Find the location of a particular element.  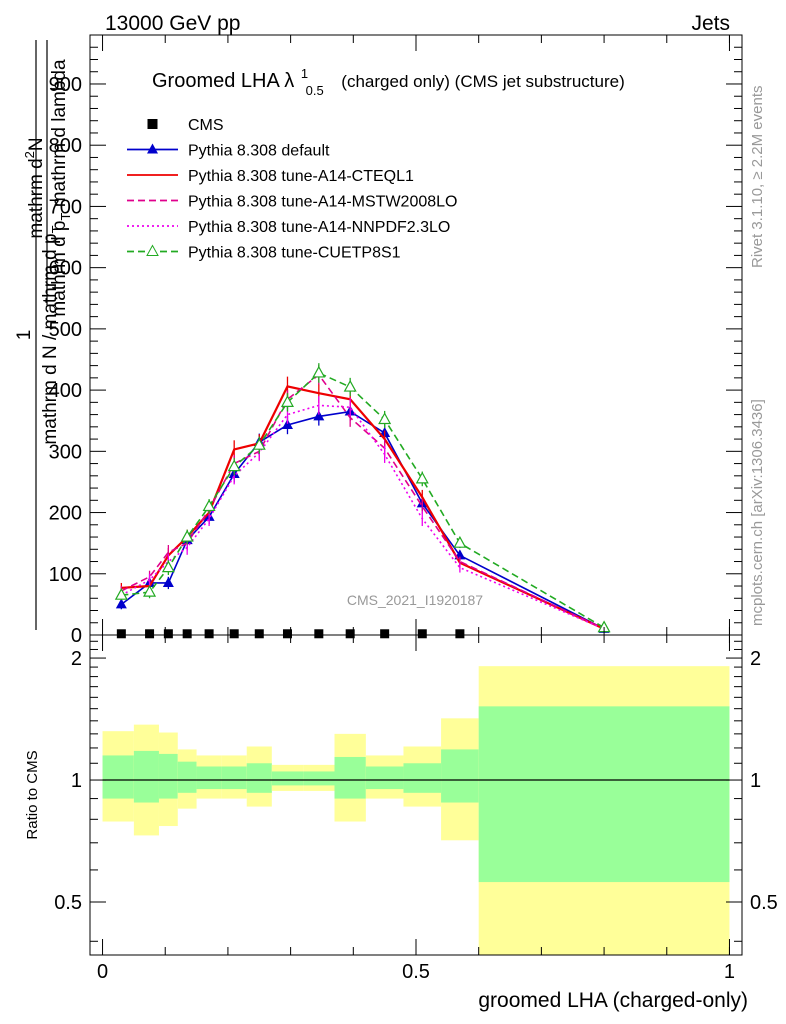

header-process: 13000 GeV pp is located at coordinates (172, 23).